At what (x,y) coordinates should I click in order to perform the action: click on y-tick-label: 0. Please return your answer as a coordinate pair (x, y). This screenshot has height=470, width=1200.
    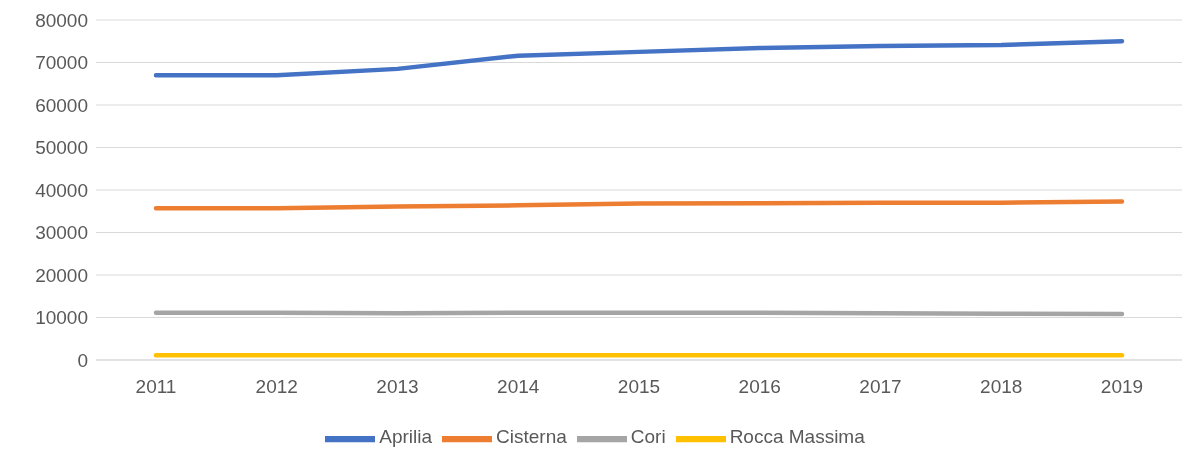
    Looking at the image, I should click on (82, 360).